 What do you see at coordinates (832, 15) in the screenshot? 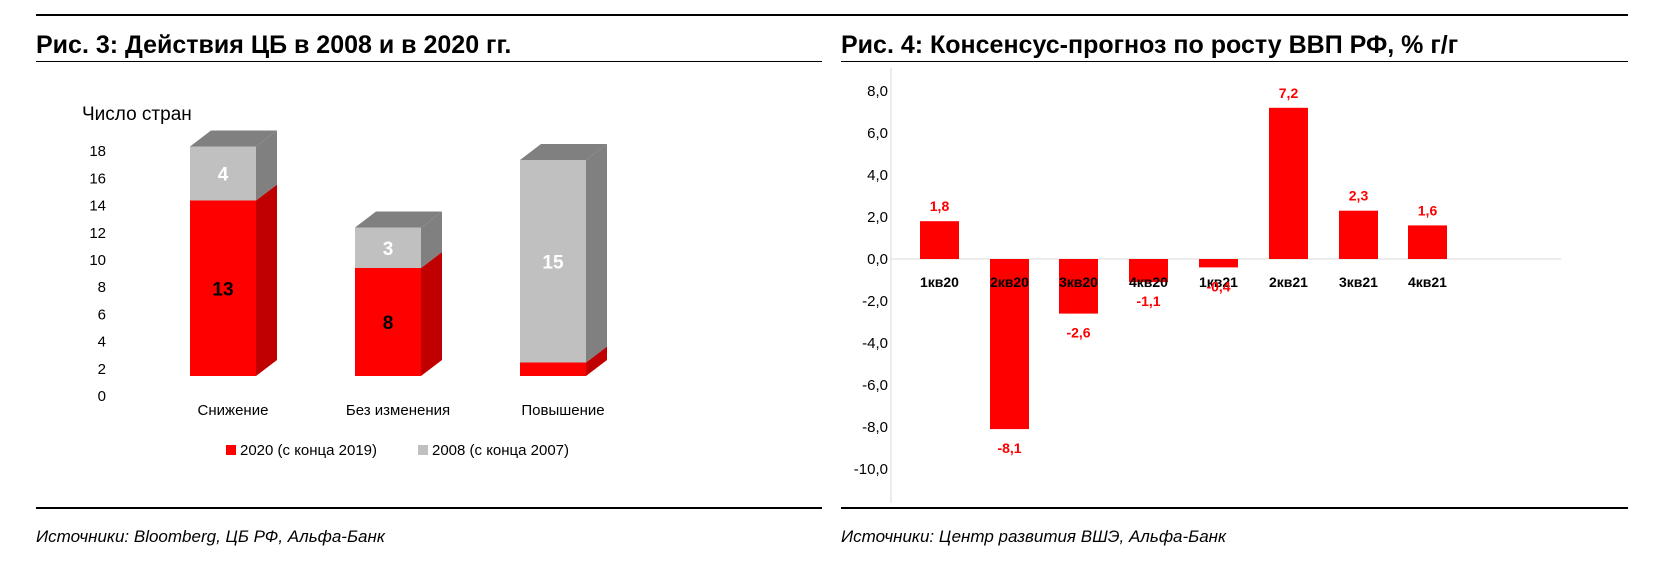
I see `top-rule` at bounding box center [832, 15].